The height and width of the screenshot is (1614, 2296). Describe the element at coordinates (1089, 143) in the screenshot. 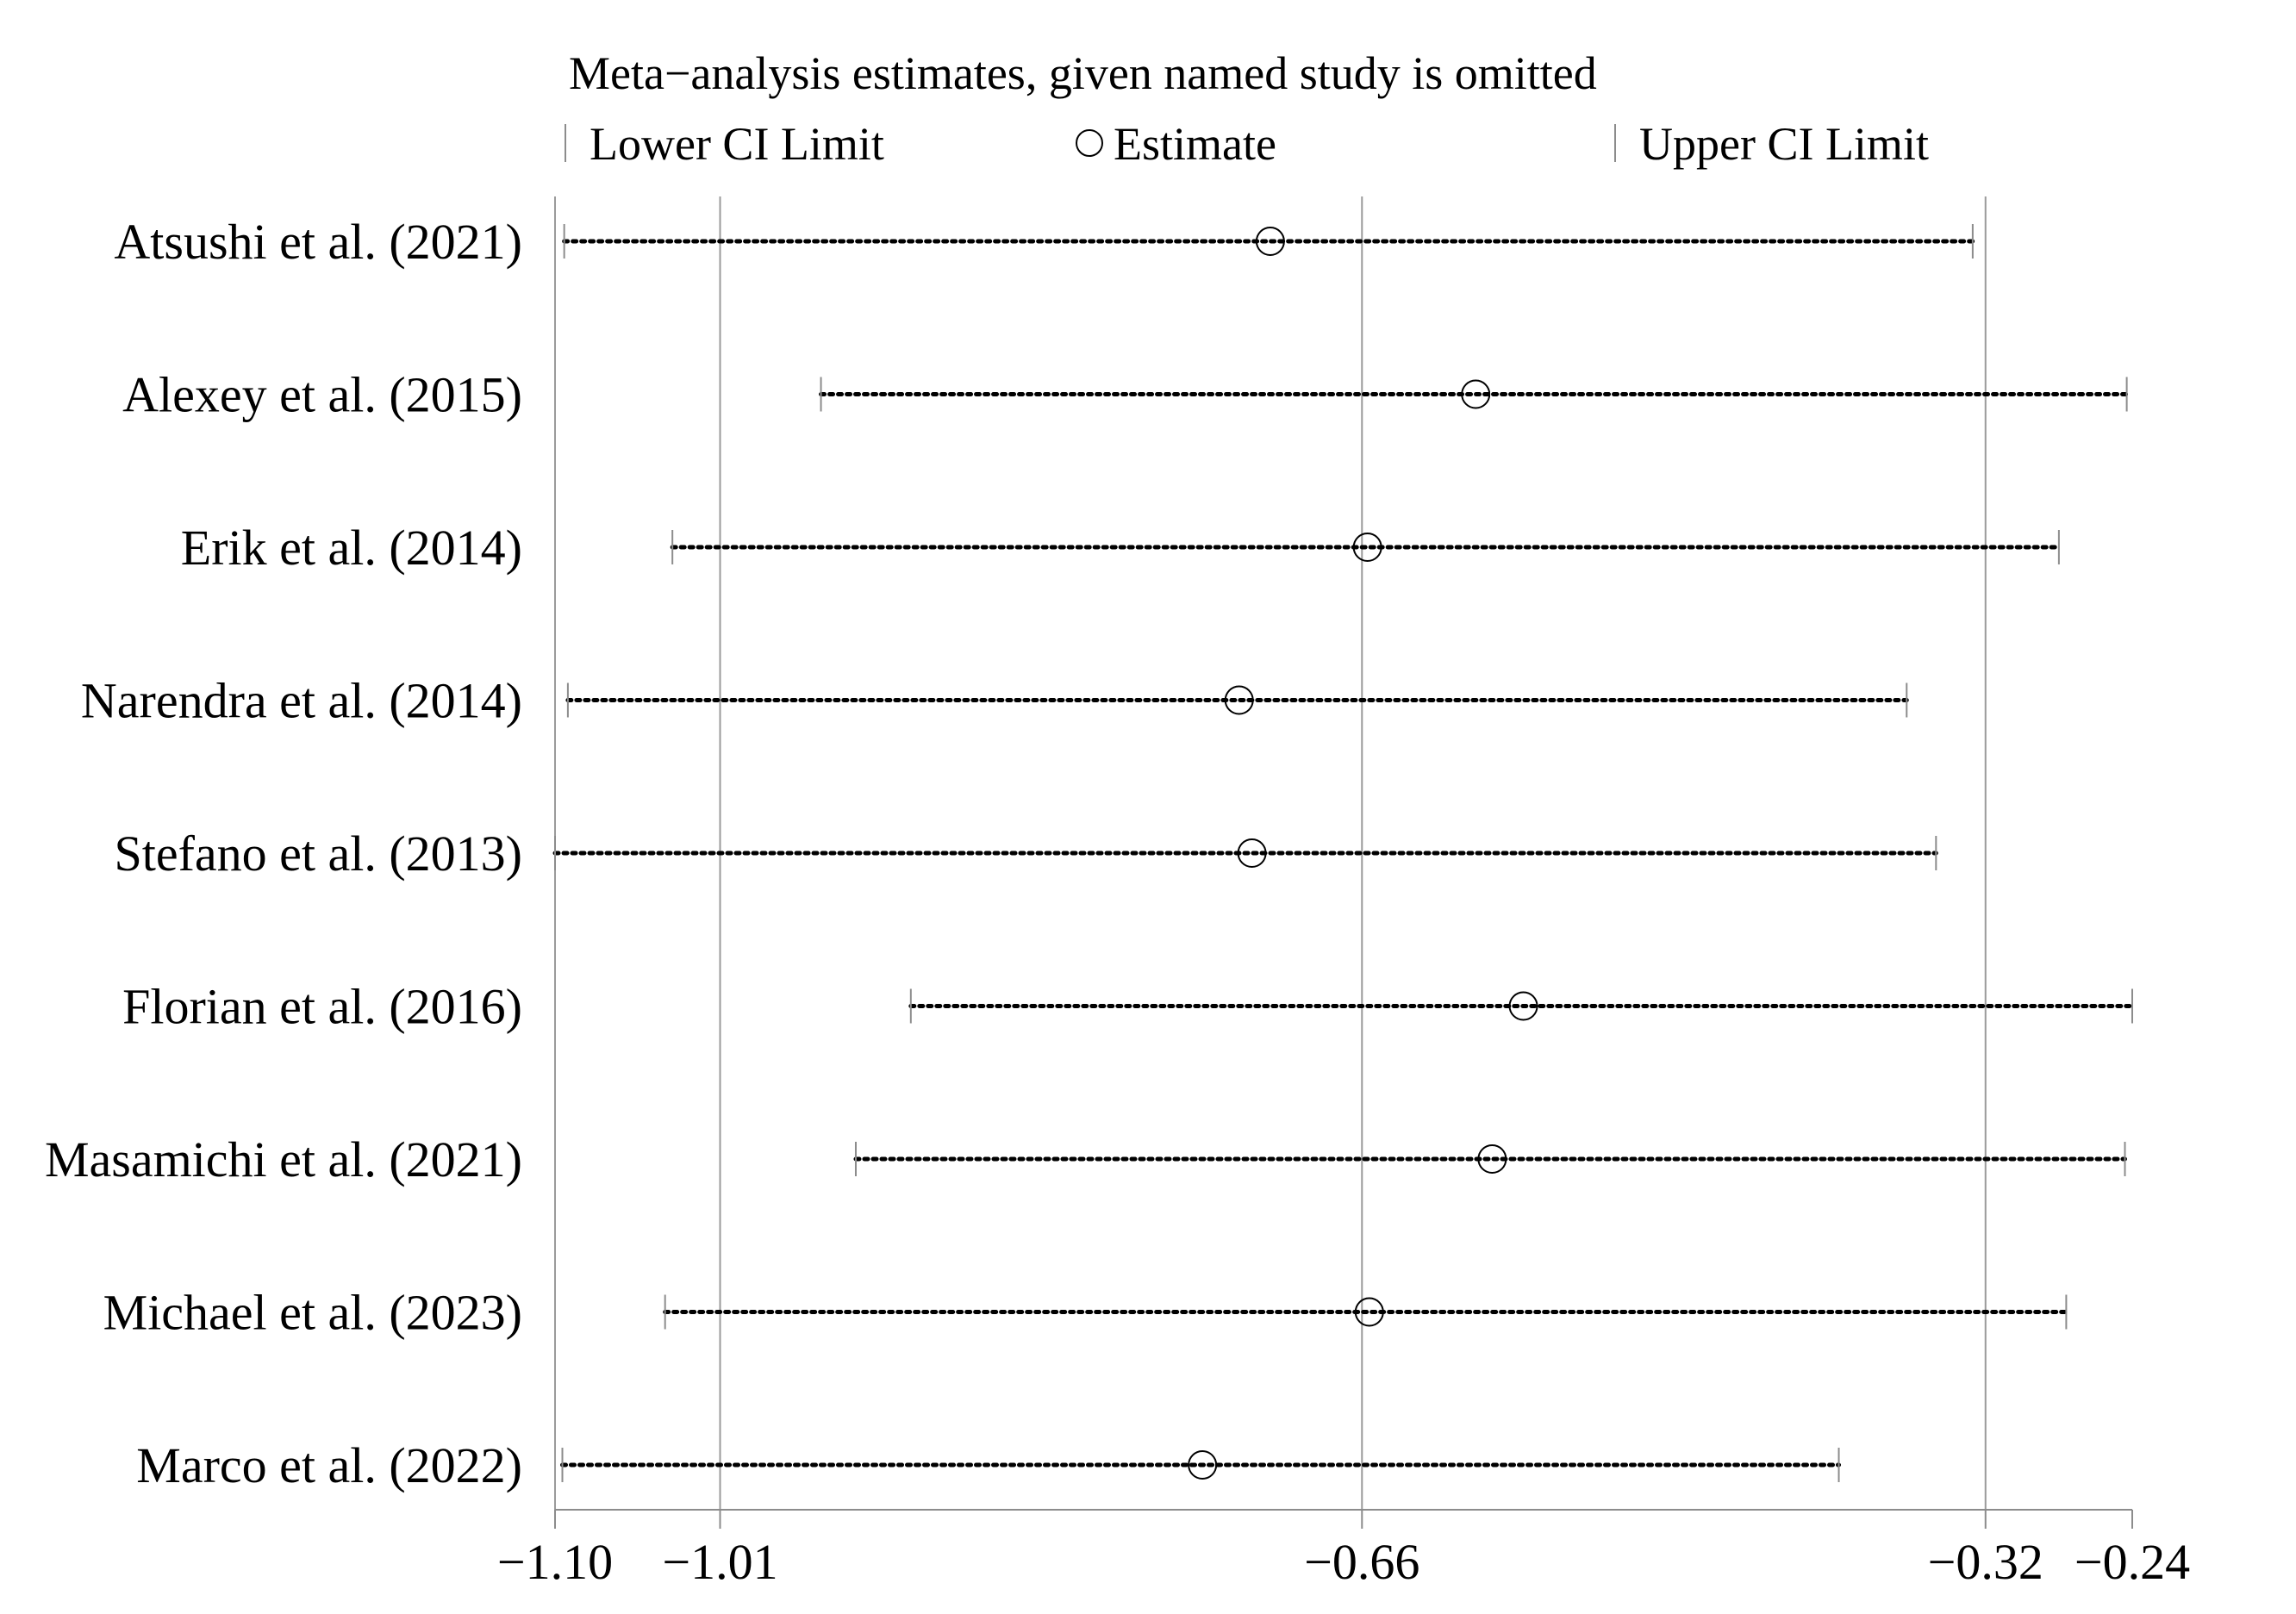

I see `legend-estimate-marker` at that location.